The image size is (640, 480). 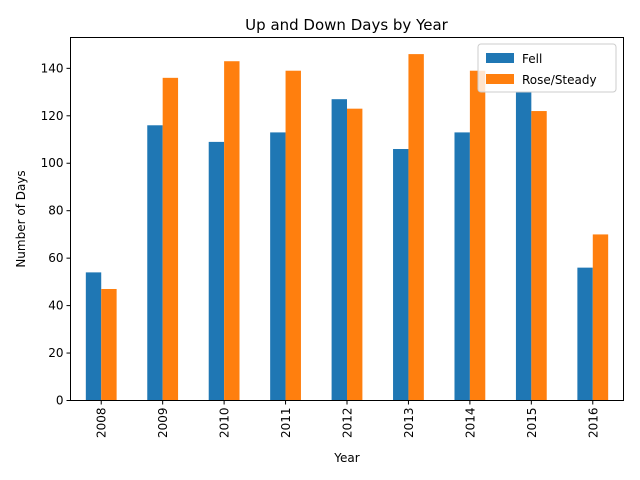 What do you see at coordinates (225, 423) in the screenshot?
I see `x-tick-label: 2010` at bounding box center [225, 423].